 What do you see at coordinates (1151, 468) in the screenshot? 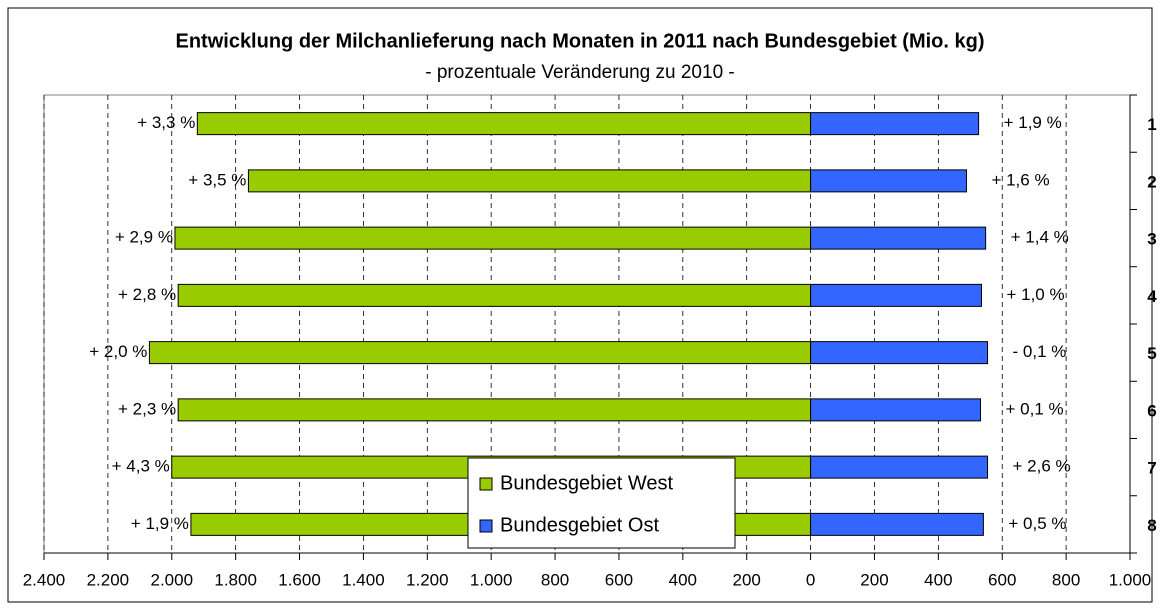
I see `y-tick-label: 7` at bounding box center [1151, 468].